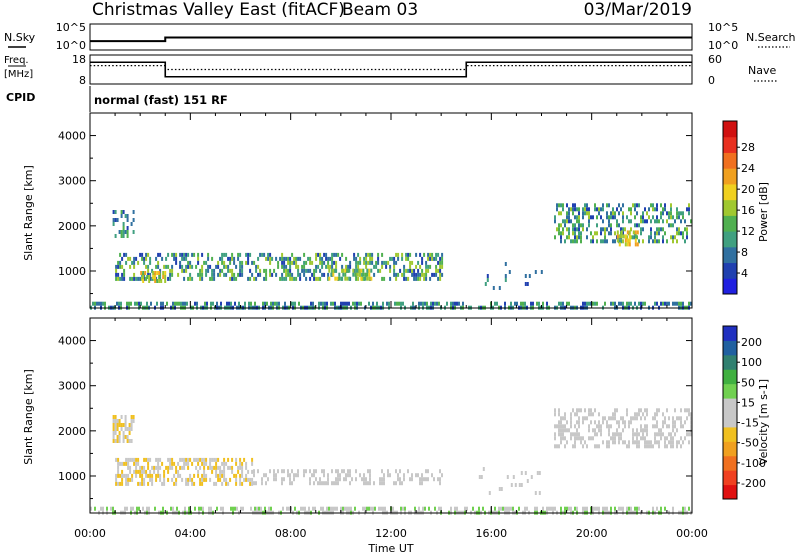 The width and height of the screenshot is (800, 554). Describe the element at coordinates (730, 391) in the screenshot. I see `colorbar-segment` at that location.